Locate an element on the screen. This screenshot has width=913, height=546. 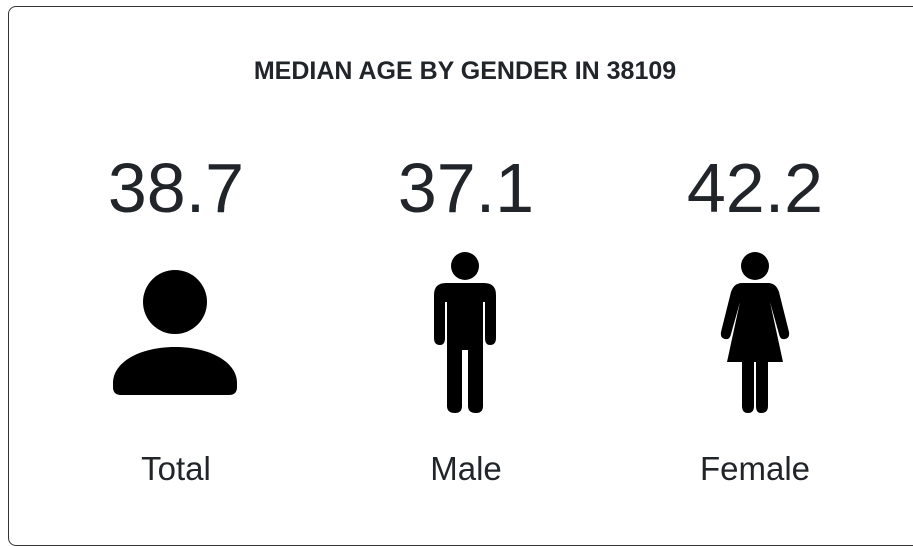
value: 42.2 is located at coordinates (755, 188).